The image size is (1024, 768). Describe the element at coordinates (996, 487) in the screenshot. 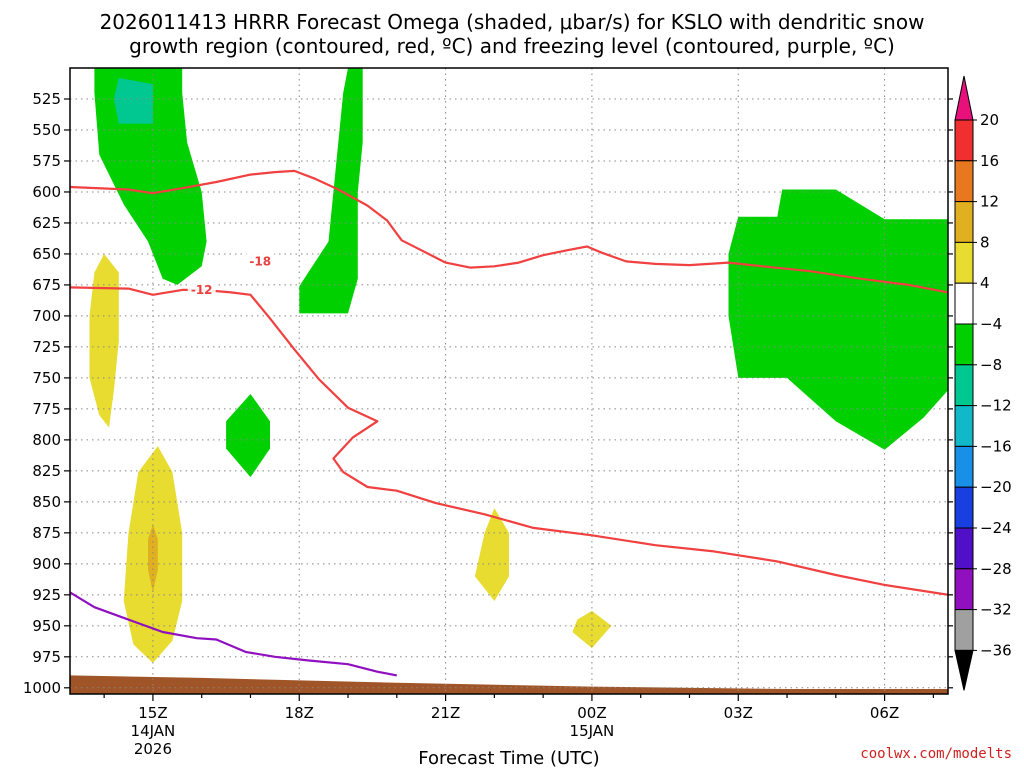

I see `colorbar-label-9: −20` at that location.